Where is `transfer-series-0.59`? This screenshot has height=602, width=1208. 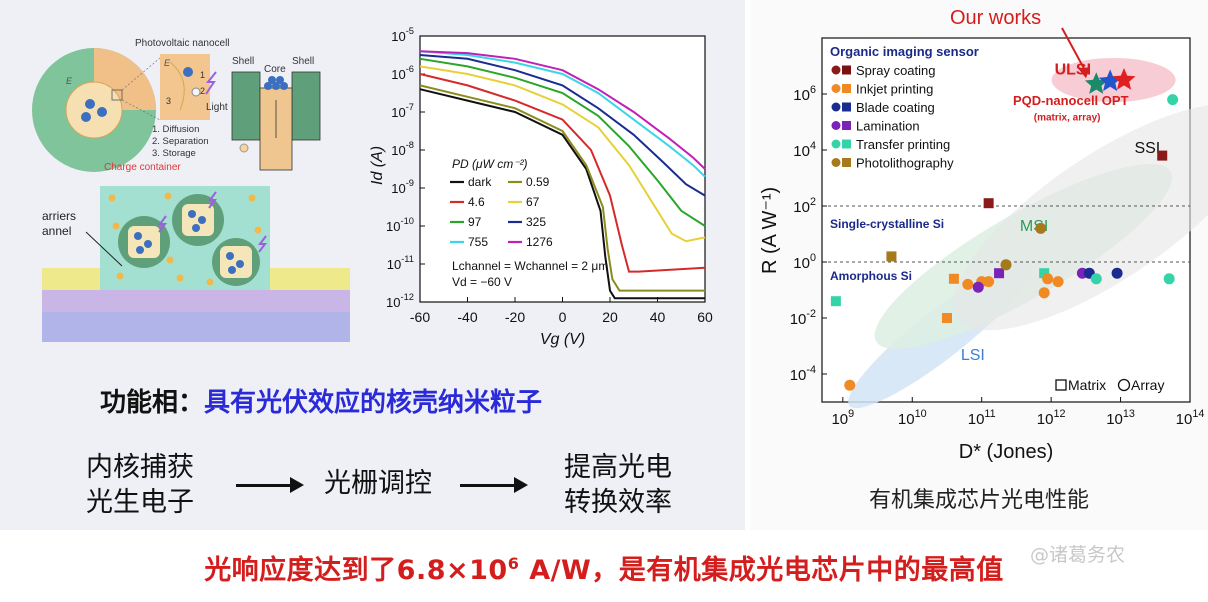 transfer-series-0.59 is located at coordinates (562, 188).